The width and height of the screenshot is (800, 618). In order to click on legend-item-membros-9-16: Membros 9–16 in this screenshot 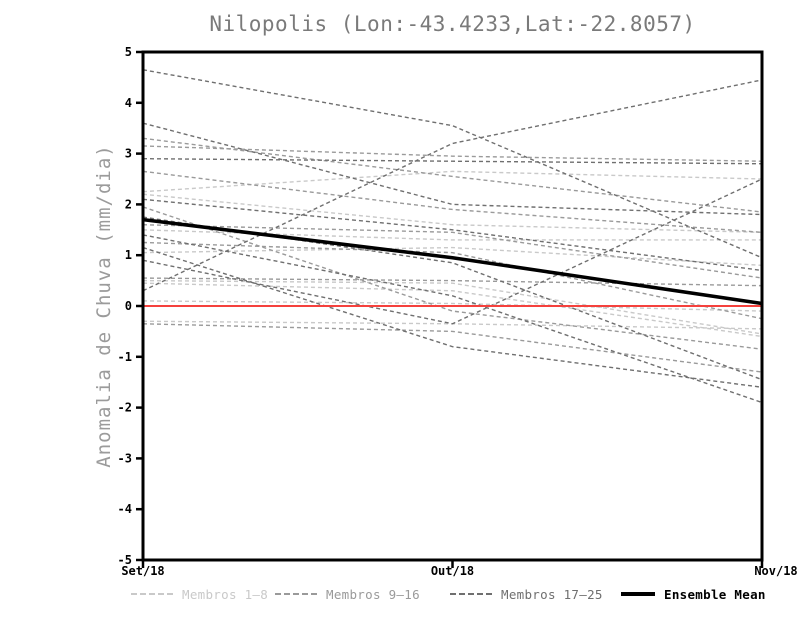, I will do `click(347, 594)`.